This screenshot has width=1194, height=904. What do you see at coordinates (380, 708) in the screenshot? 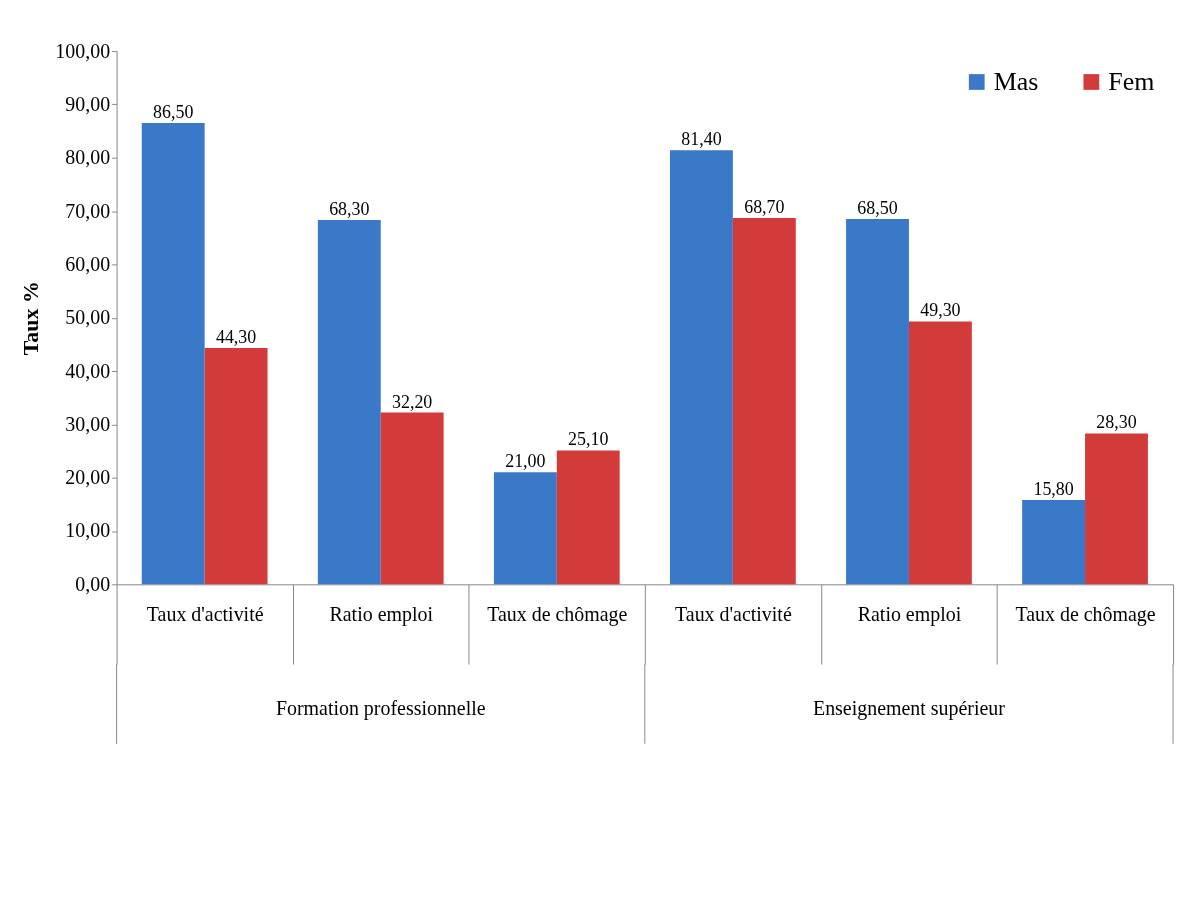
I see `text: Formation professionnelle` at bounding box center [380, 708].